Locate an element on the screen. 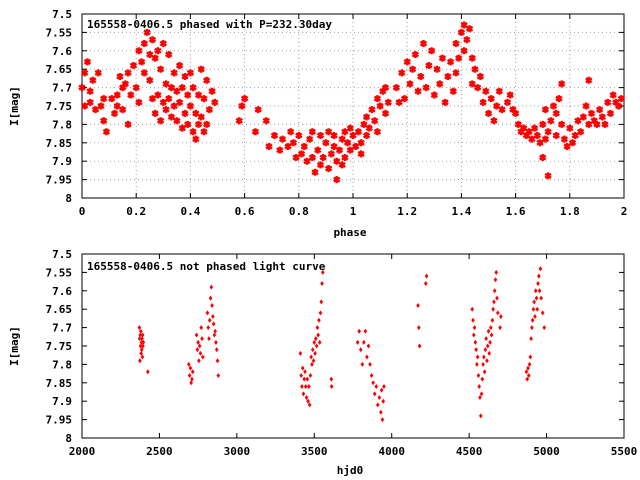 The width and height of the screenshot is (640, 480). y-tick-label: 7.95 is located at coordinates (59, 180).